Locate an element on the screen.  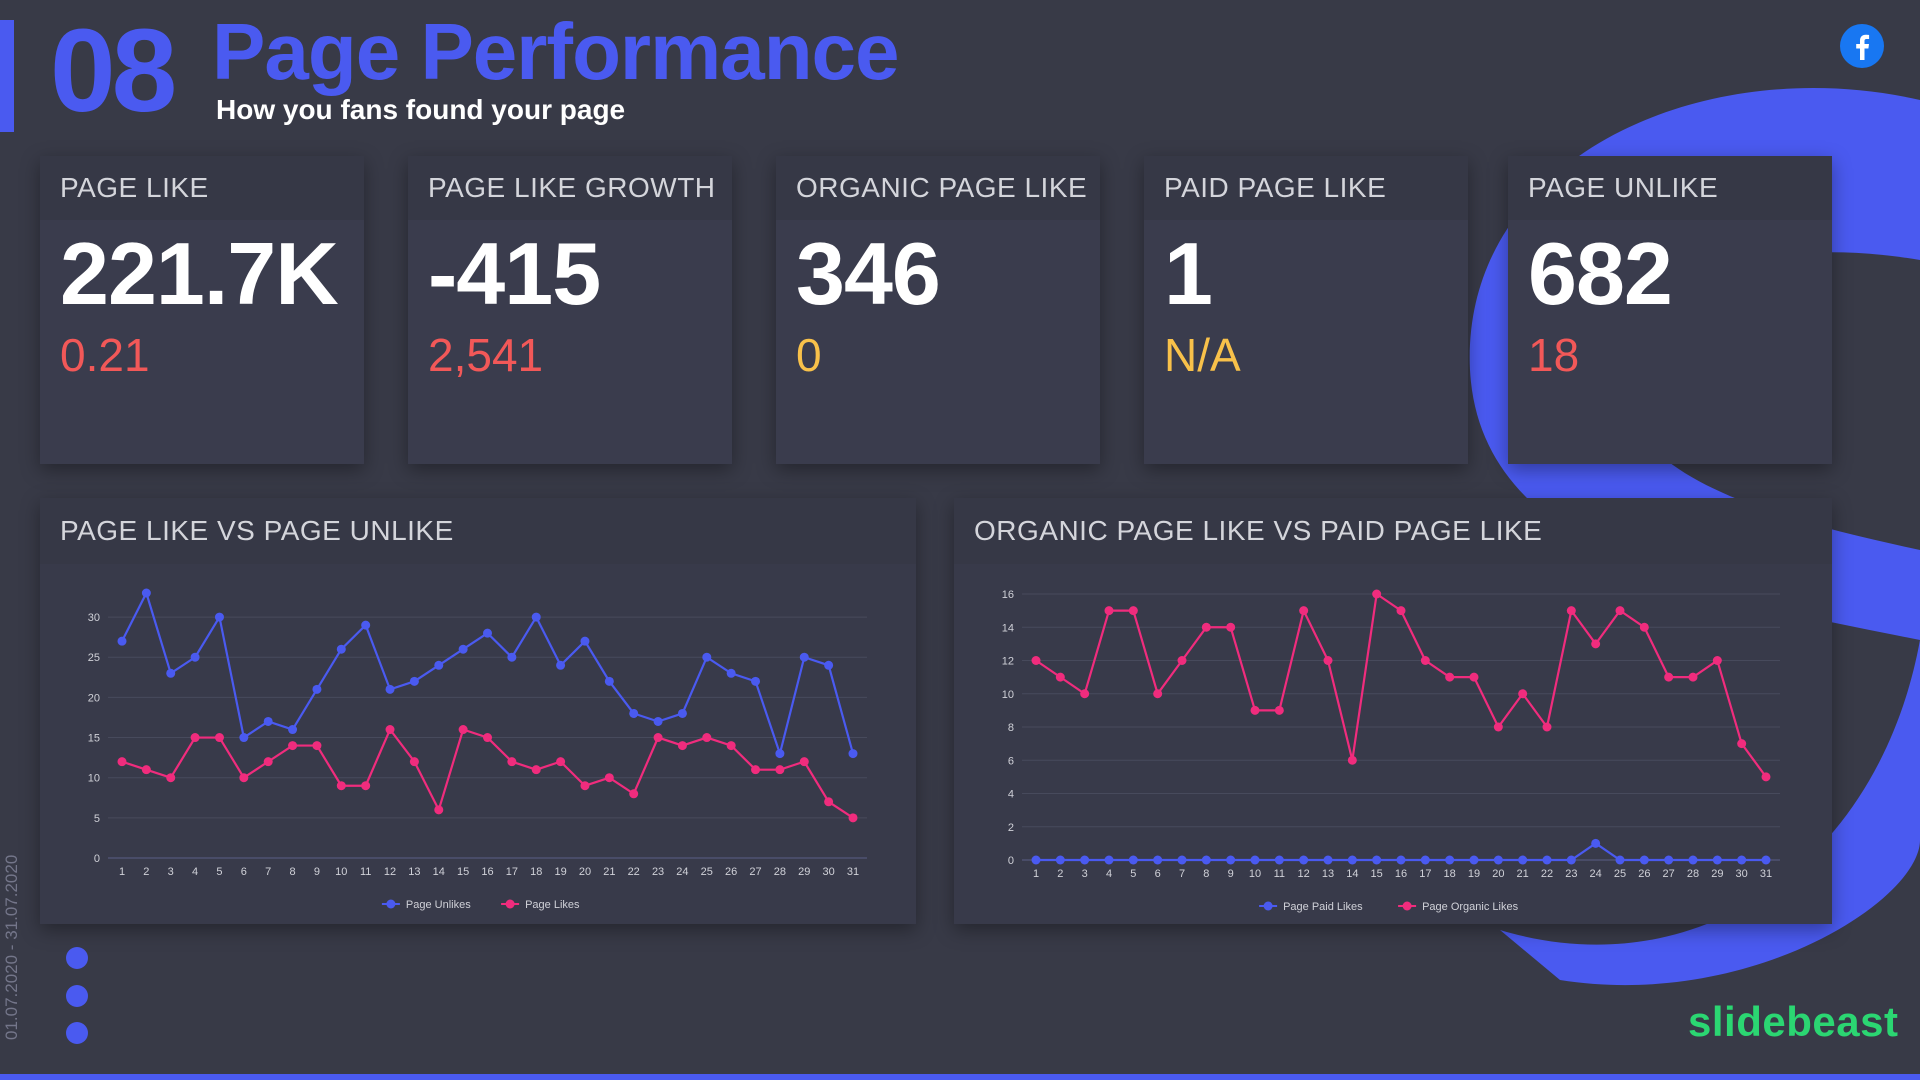
y-tick-label: 8 is located at coordinates (1011, 728).